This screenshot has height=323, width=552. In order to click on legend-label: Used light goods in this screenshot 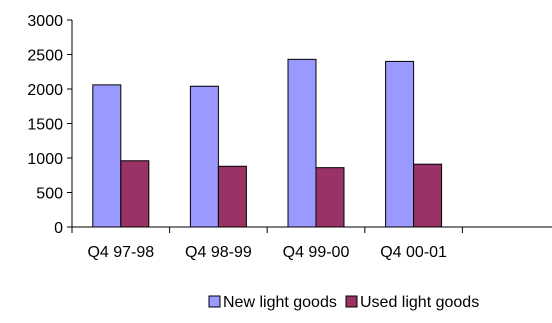, I will do `click(419, 302)`.